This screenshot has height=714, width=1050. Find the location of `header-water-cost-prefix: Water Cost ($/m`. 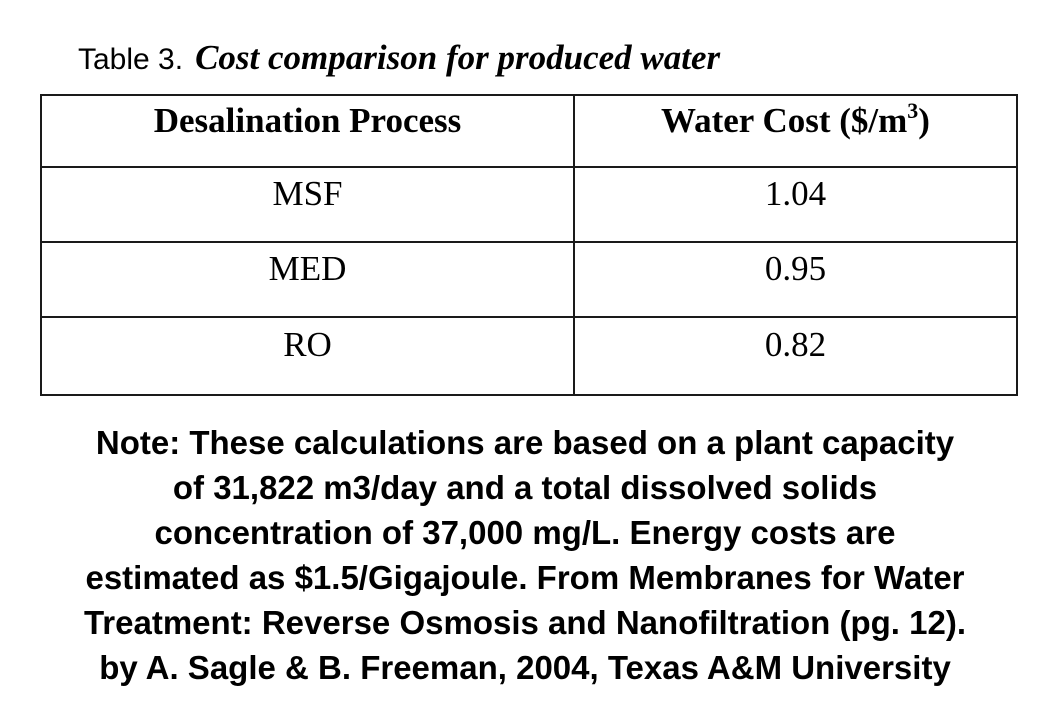

header-water-cost-prefix: Water Cost ($/m is located at coordinates (784, 120).